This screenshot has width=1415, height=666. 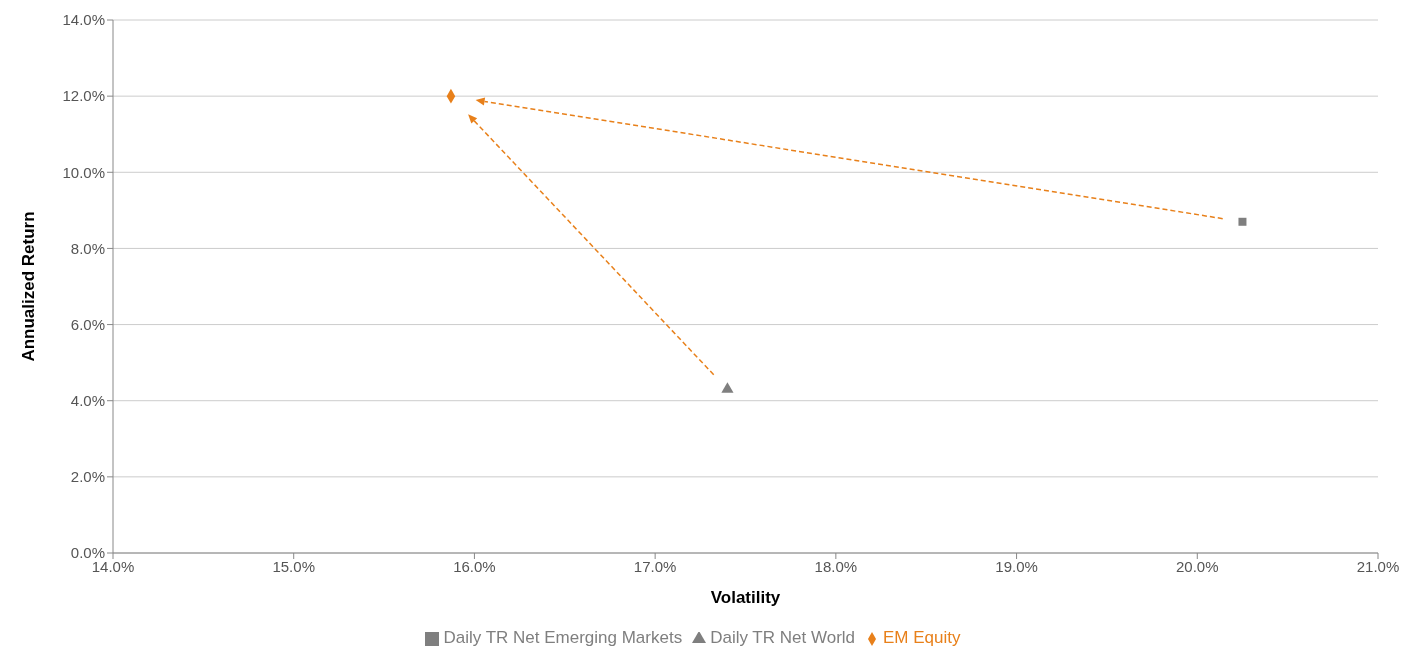 I want to click on x-tick-label: 19.0%, so click(x=1016, y=566).